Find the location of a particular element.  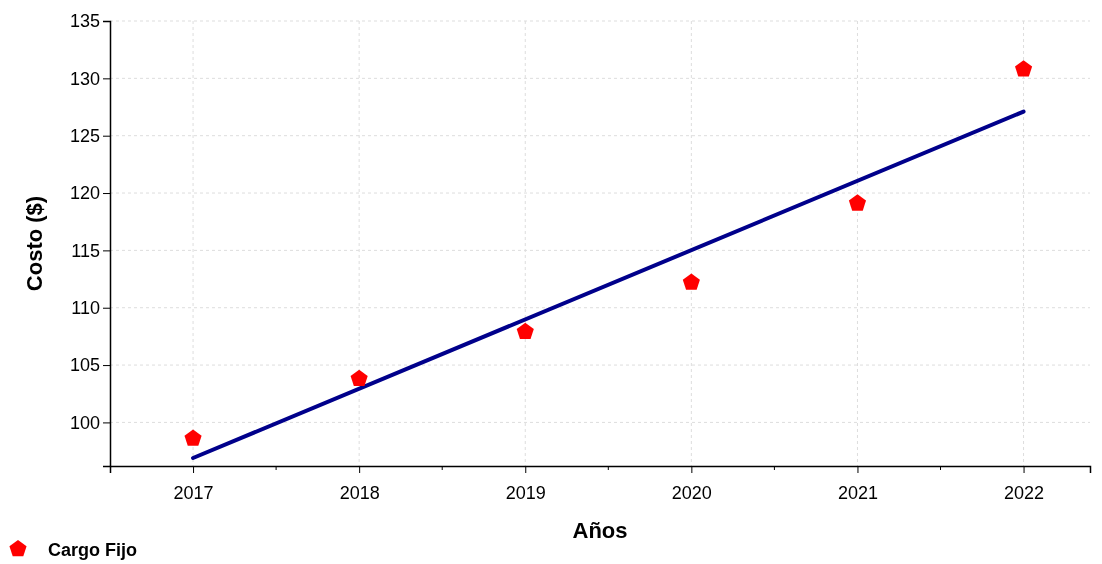

x-tick-label: 2017 is located at coordinates (193, 493).